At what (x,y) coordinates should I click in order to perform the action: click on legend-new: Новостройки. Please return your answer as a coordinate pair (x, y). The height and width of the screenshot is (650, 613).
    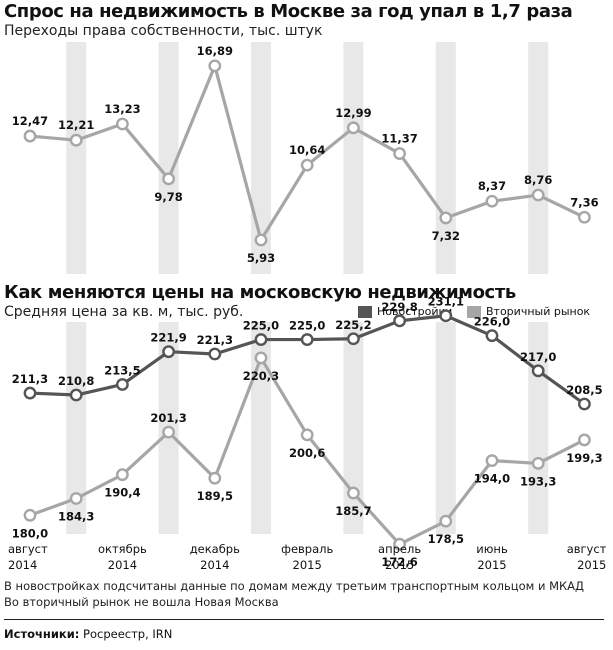
    Looking at the image, I should click on (405, 311).